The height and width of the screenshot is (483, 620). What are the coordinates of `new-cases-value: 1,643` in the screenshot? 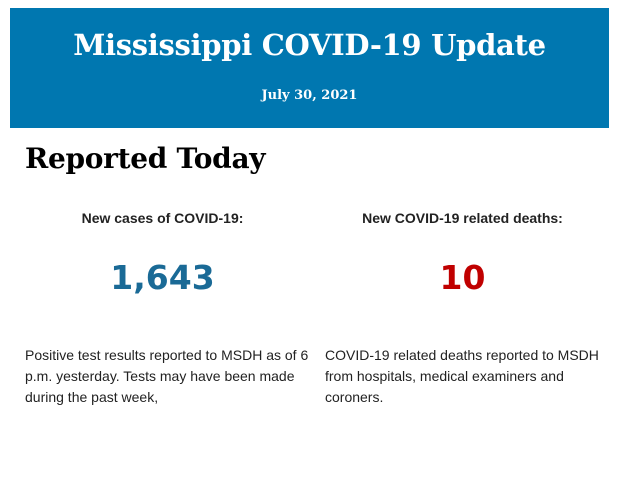 It's located at (162, 277).